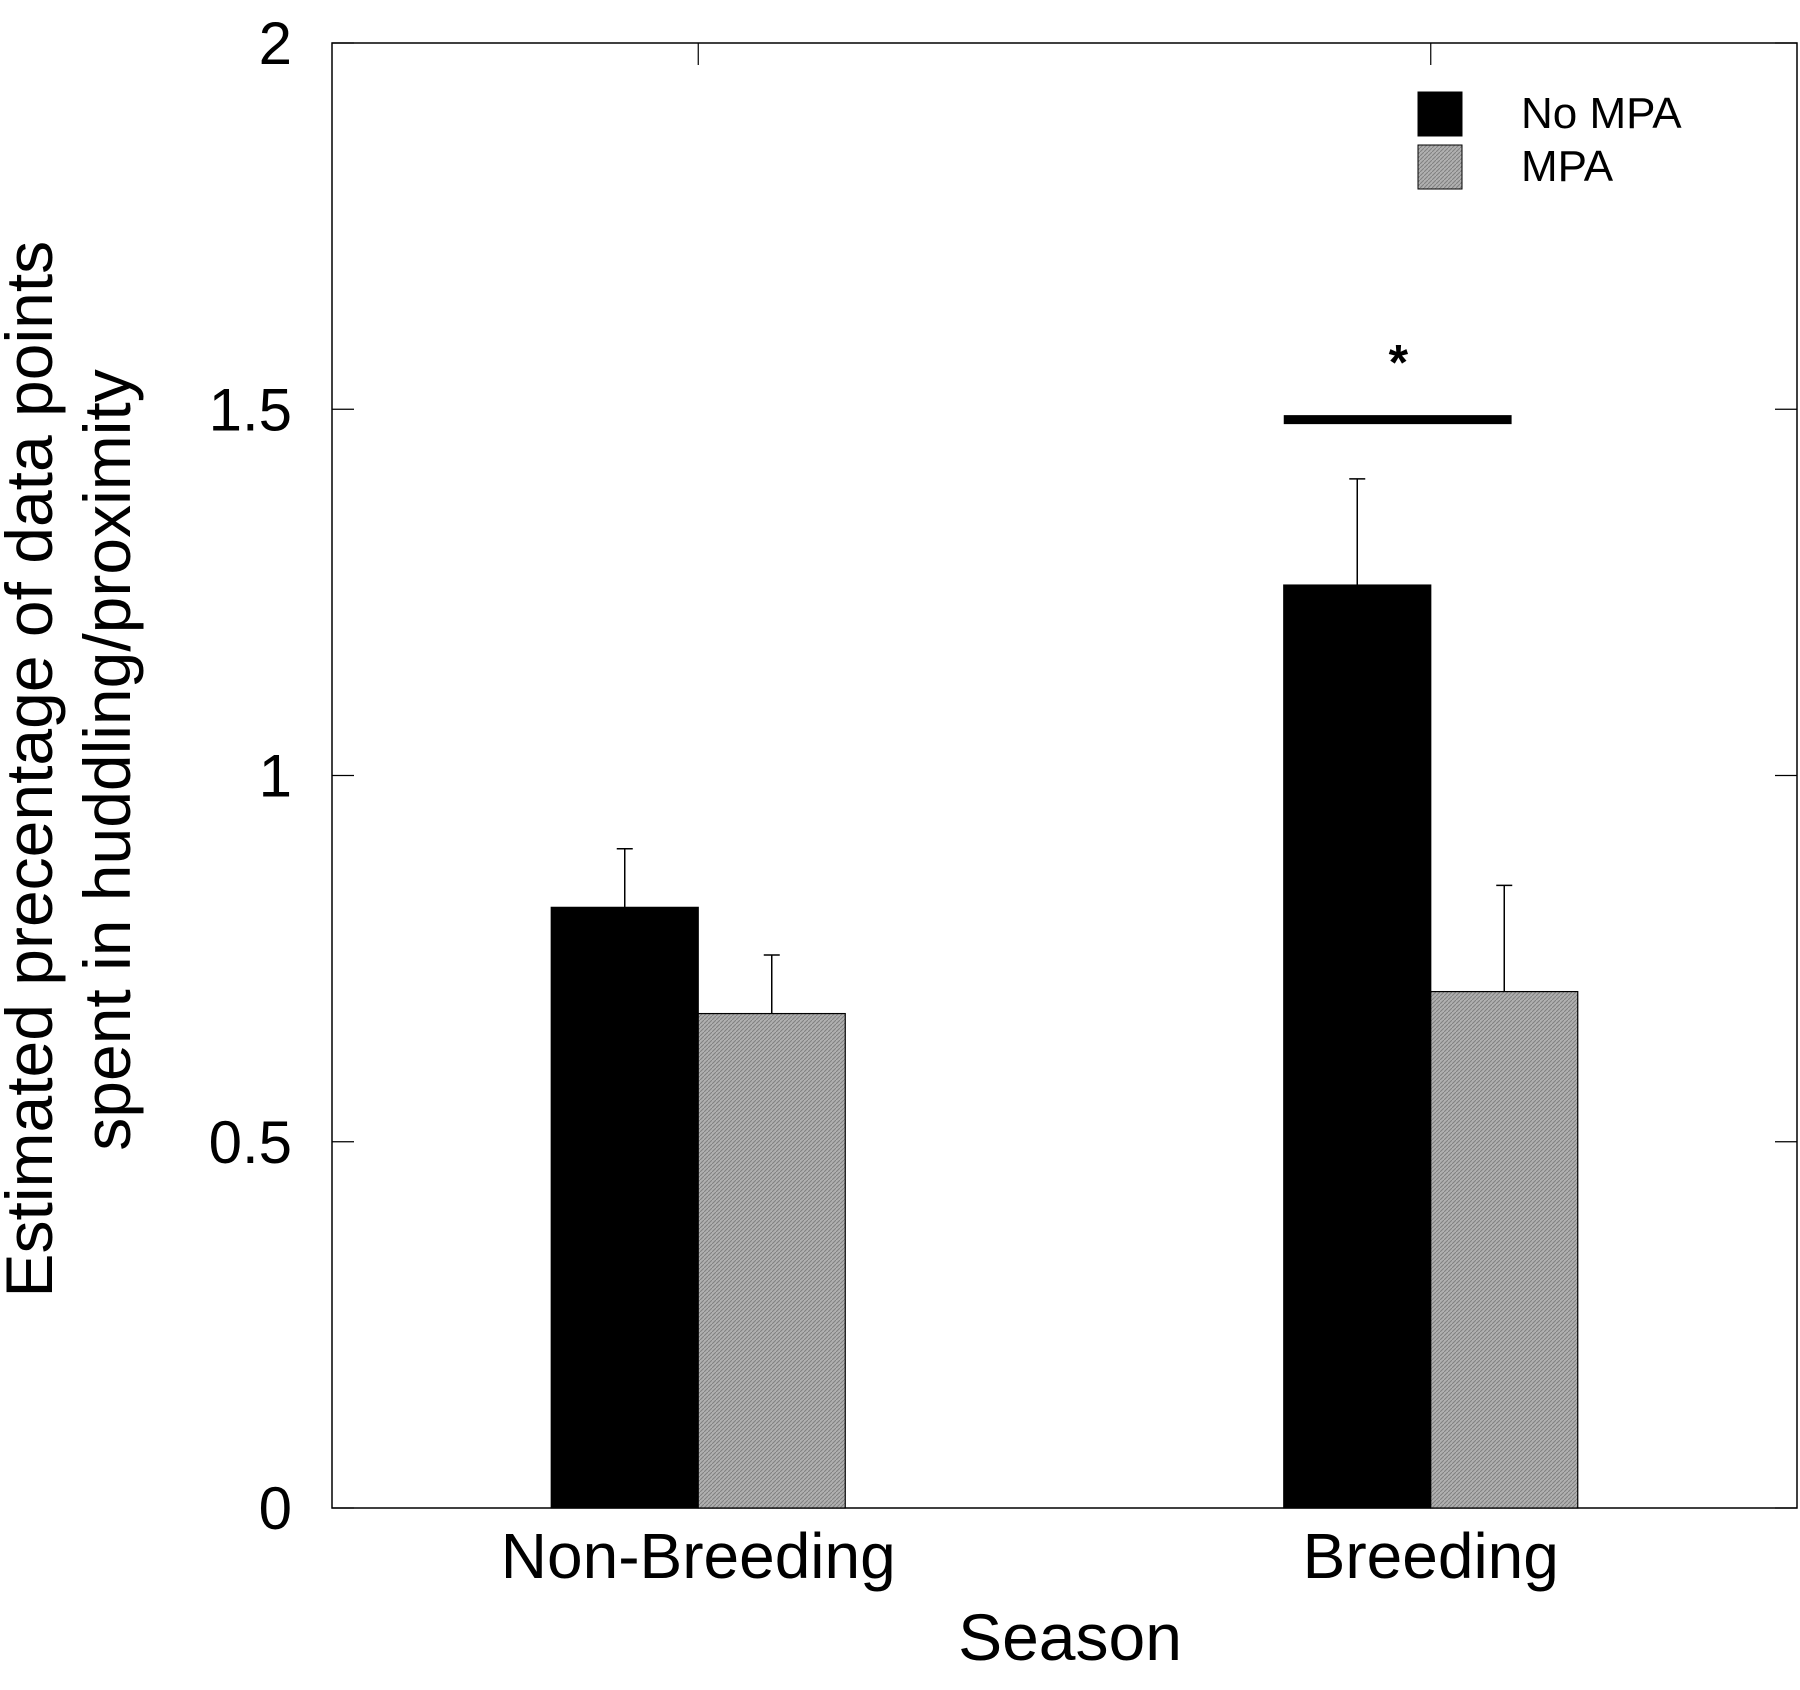 The image size is (1800, 1690). I want to click on y-tick-label: 1, so click(275, 776).